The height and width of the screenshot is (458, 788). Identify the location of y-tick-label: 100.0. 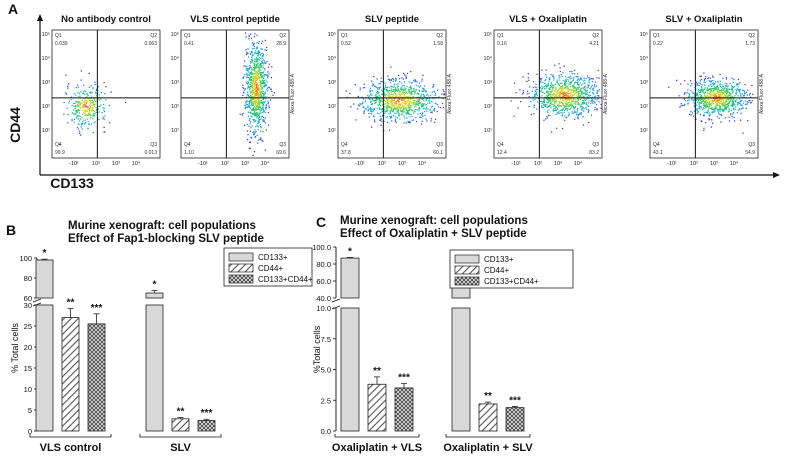
(321, 247).